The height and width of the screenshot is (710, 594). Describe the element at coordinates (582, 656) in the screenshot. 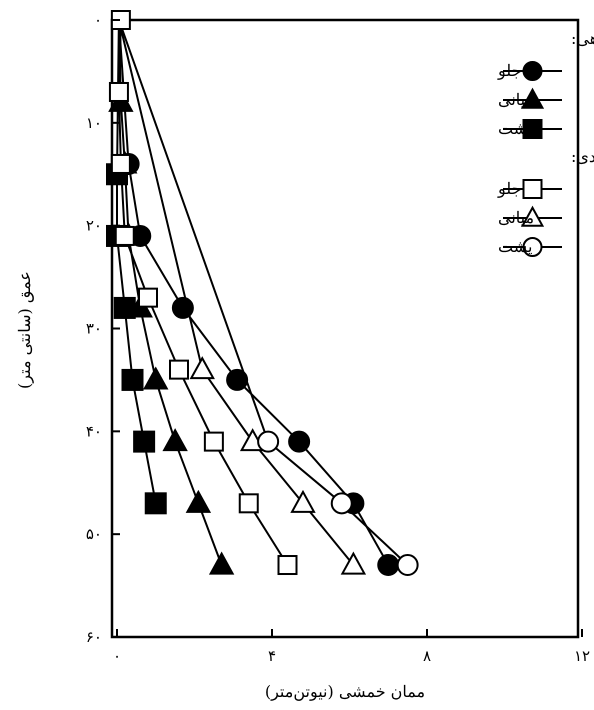

I see `x-tick-label: ۱۲` at that location.